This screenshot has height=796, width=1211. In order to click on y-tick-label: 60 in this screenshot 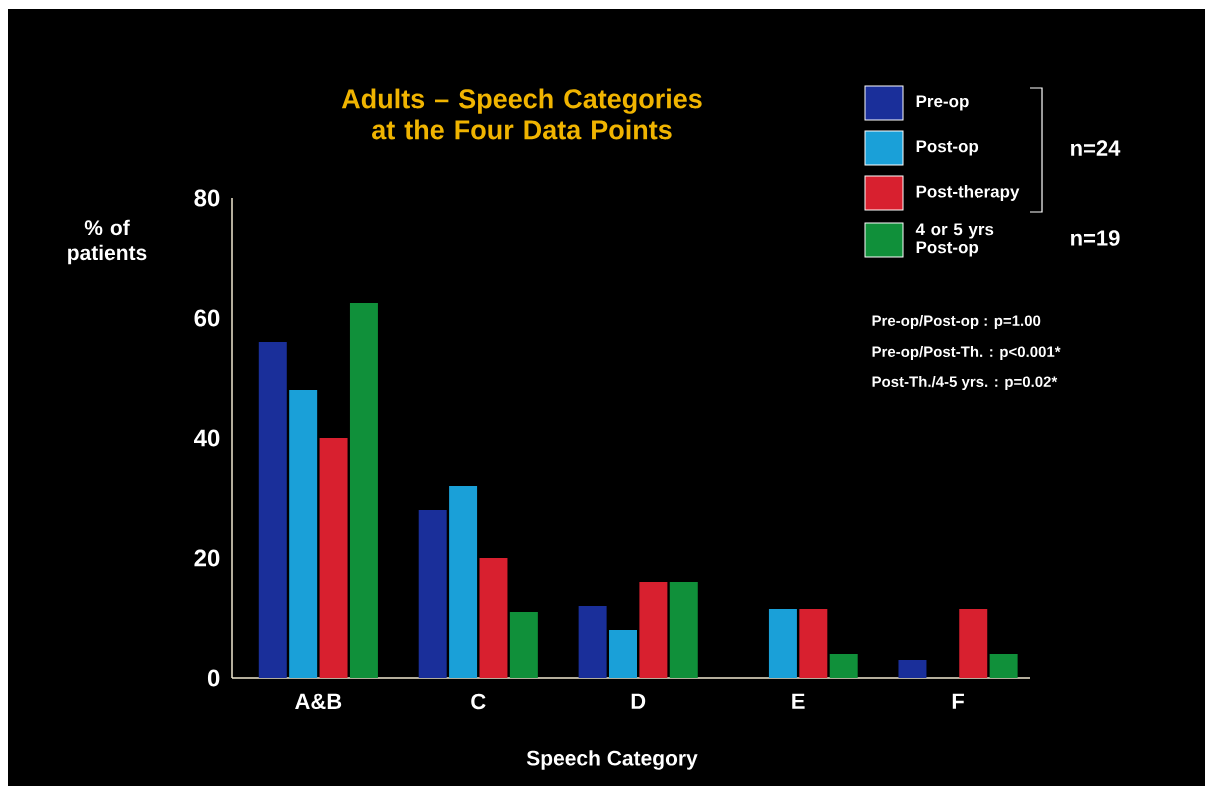, I will do `click(207, 318)`.